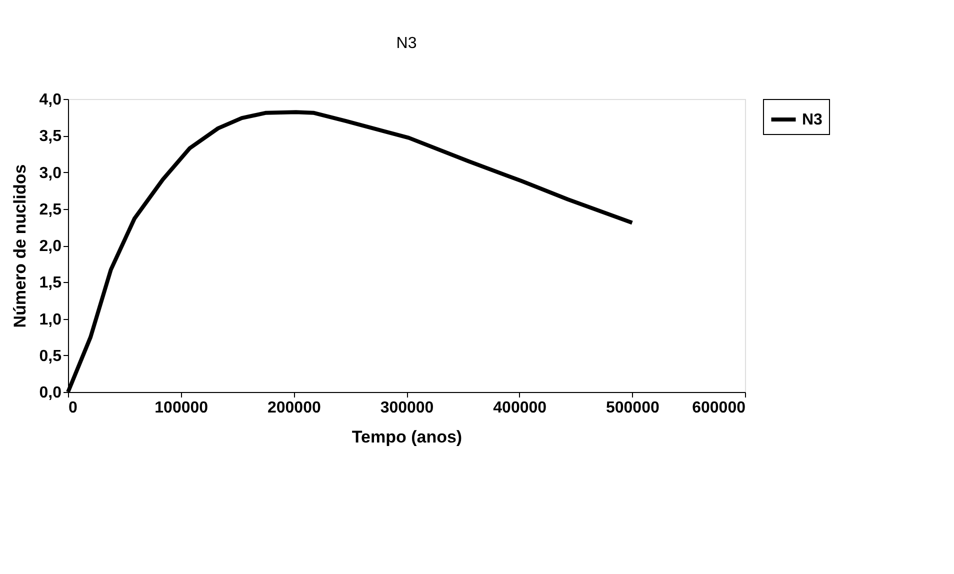 The width and height of the screenshot is (954, 574). I want to click on legend-label: N3, so click(812, 120).